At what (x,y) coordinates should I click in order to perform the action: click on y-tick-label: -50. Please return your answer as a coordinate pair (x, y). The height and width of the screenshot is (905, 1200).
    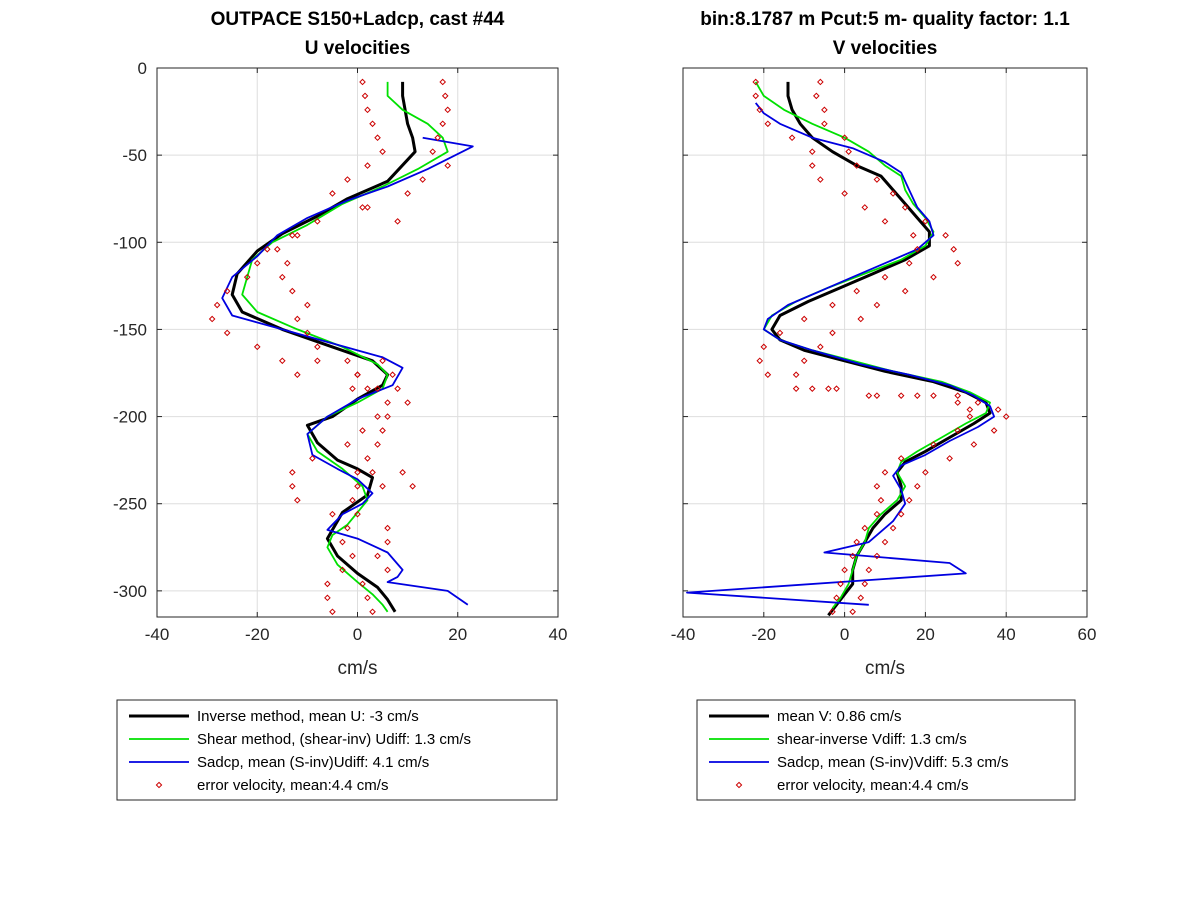
    Looking at the image, I should click on (134, 155).